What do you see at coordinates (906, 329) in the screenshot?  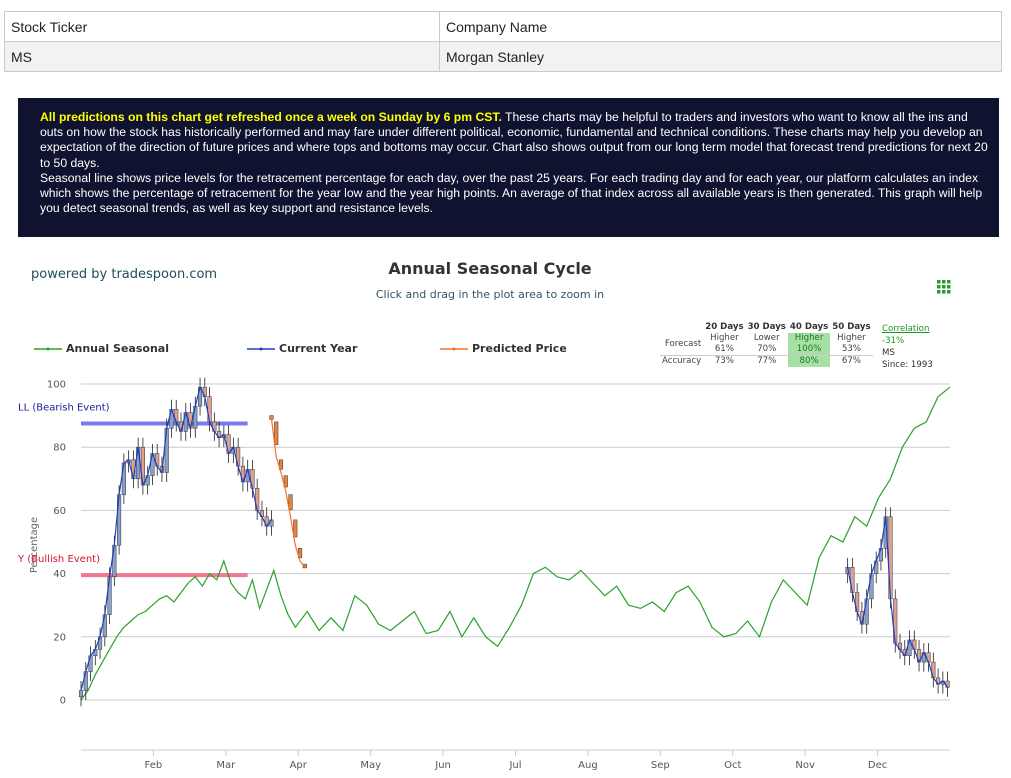 I see `correlation-link: Correlation` at bounding box center [906, 329].